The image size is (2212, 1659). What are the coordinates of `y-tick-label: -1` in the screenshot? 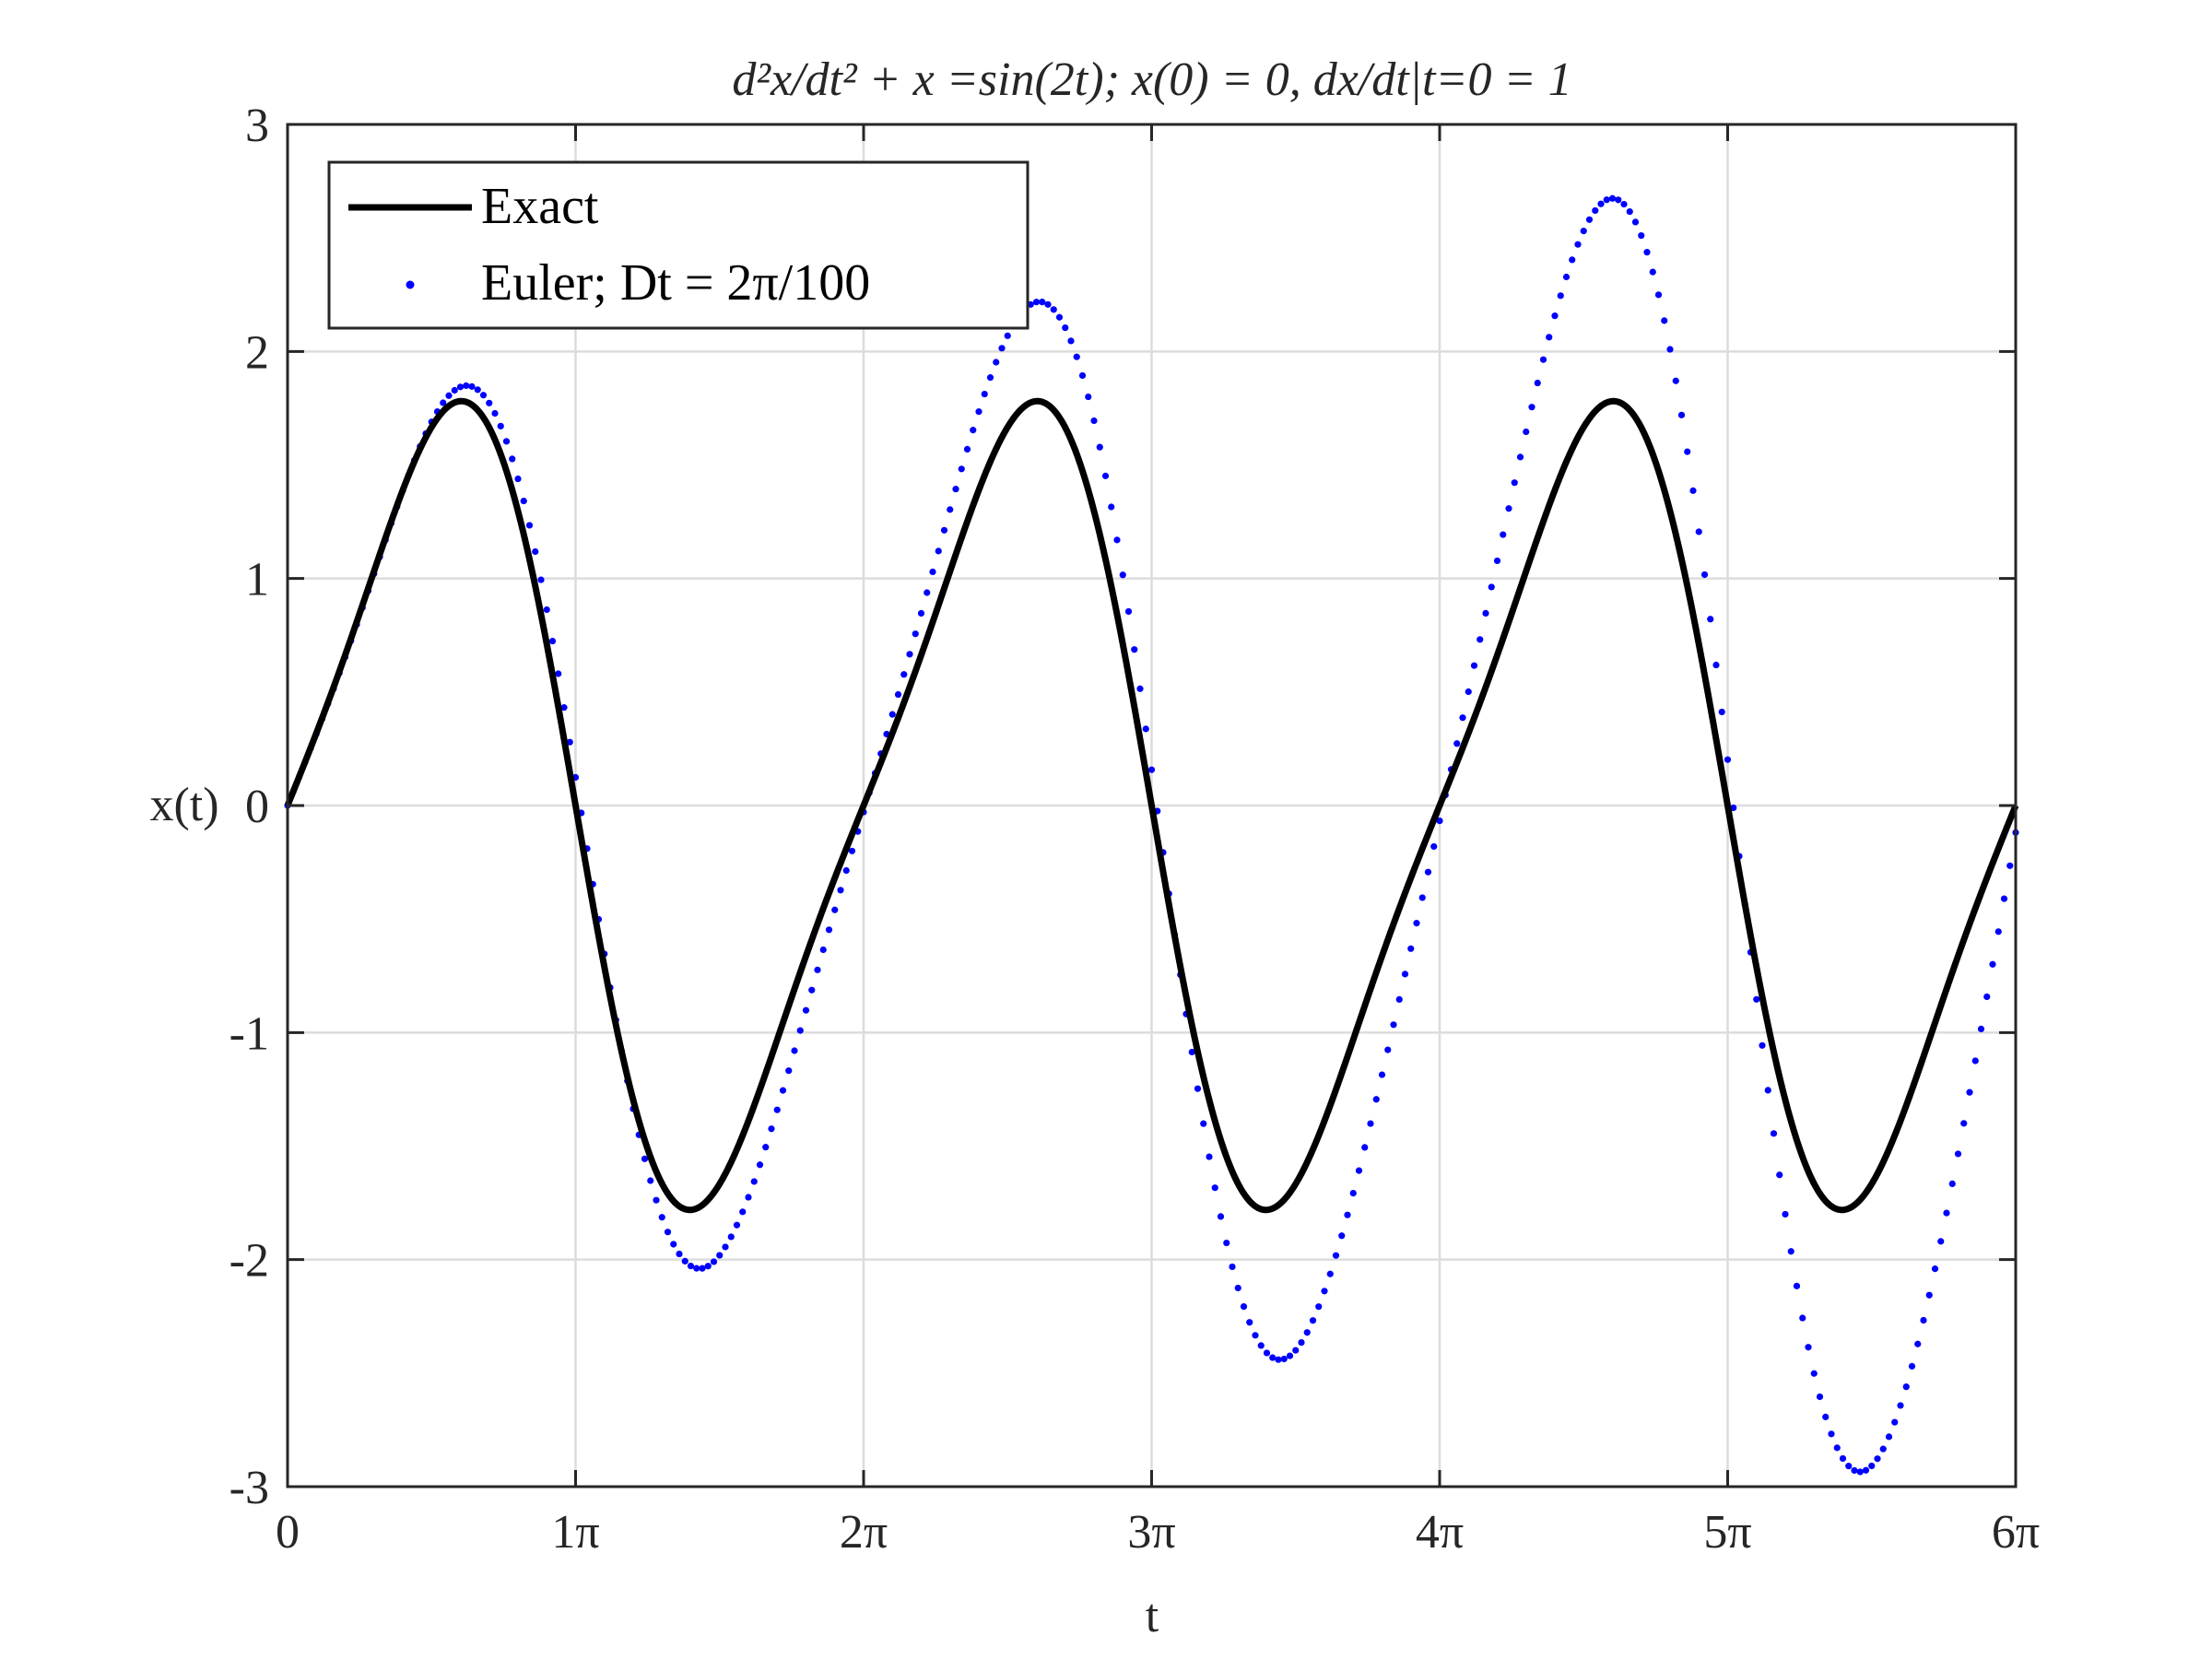 It's located at (249, 1033).